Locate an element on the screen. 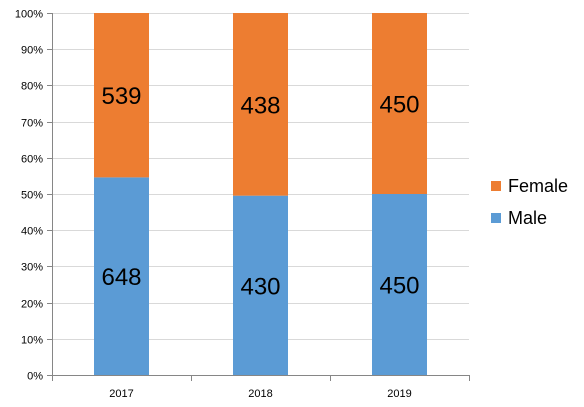 The image size is (584, 407). data-label-female-2017: 539 is located at coordinates (121, 96).